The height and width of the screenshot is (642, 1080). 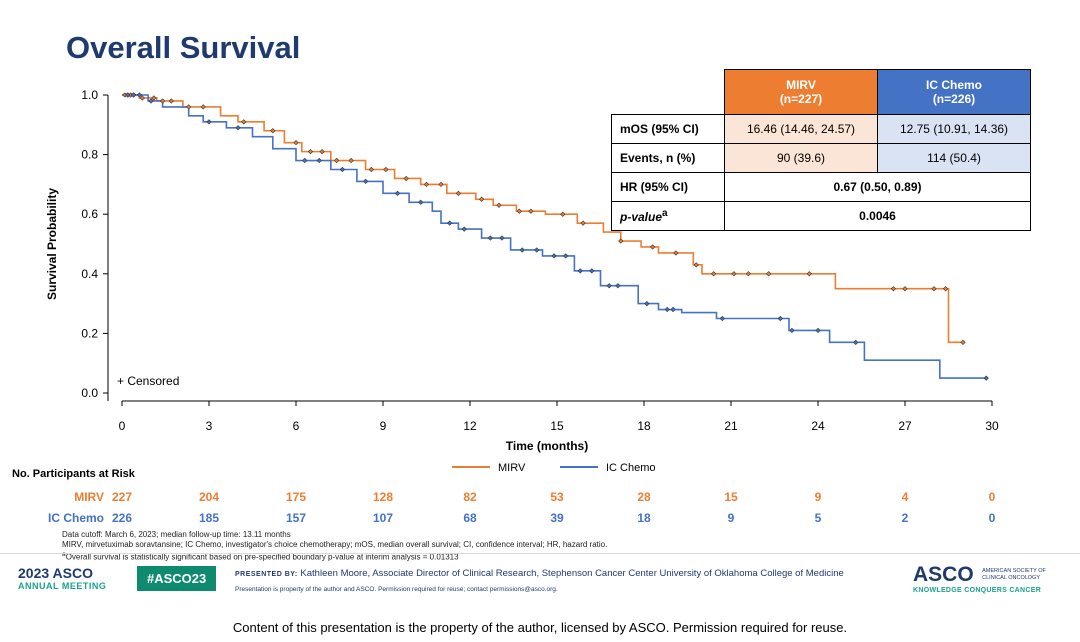 What do you see at coordinates (554, 468) in the screenshot?
I see `legend: MIRV IC Chemo` at bounding box center [554, 468].